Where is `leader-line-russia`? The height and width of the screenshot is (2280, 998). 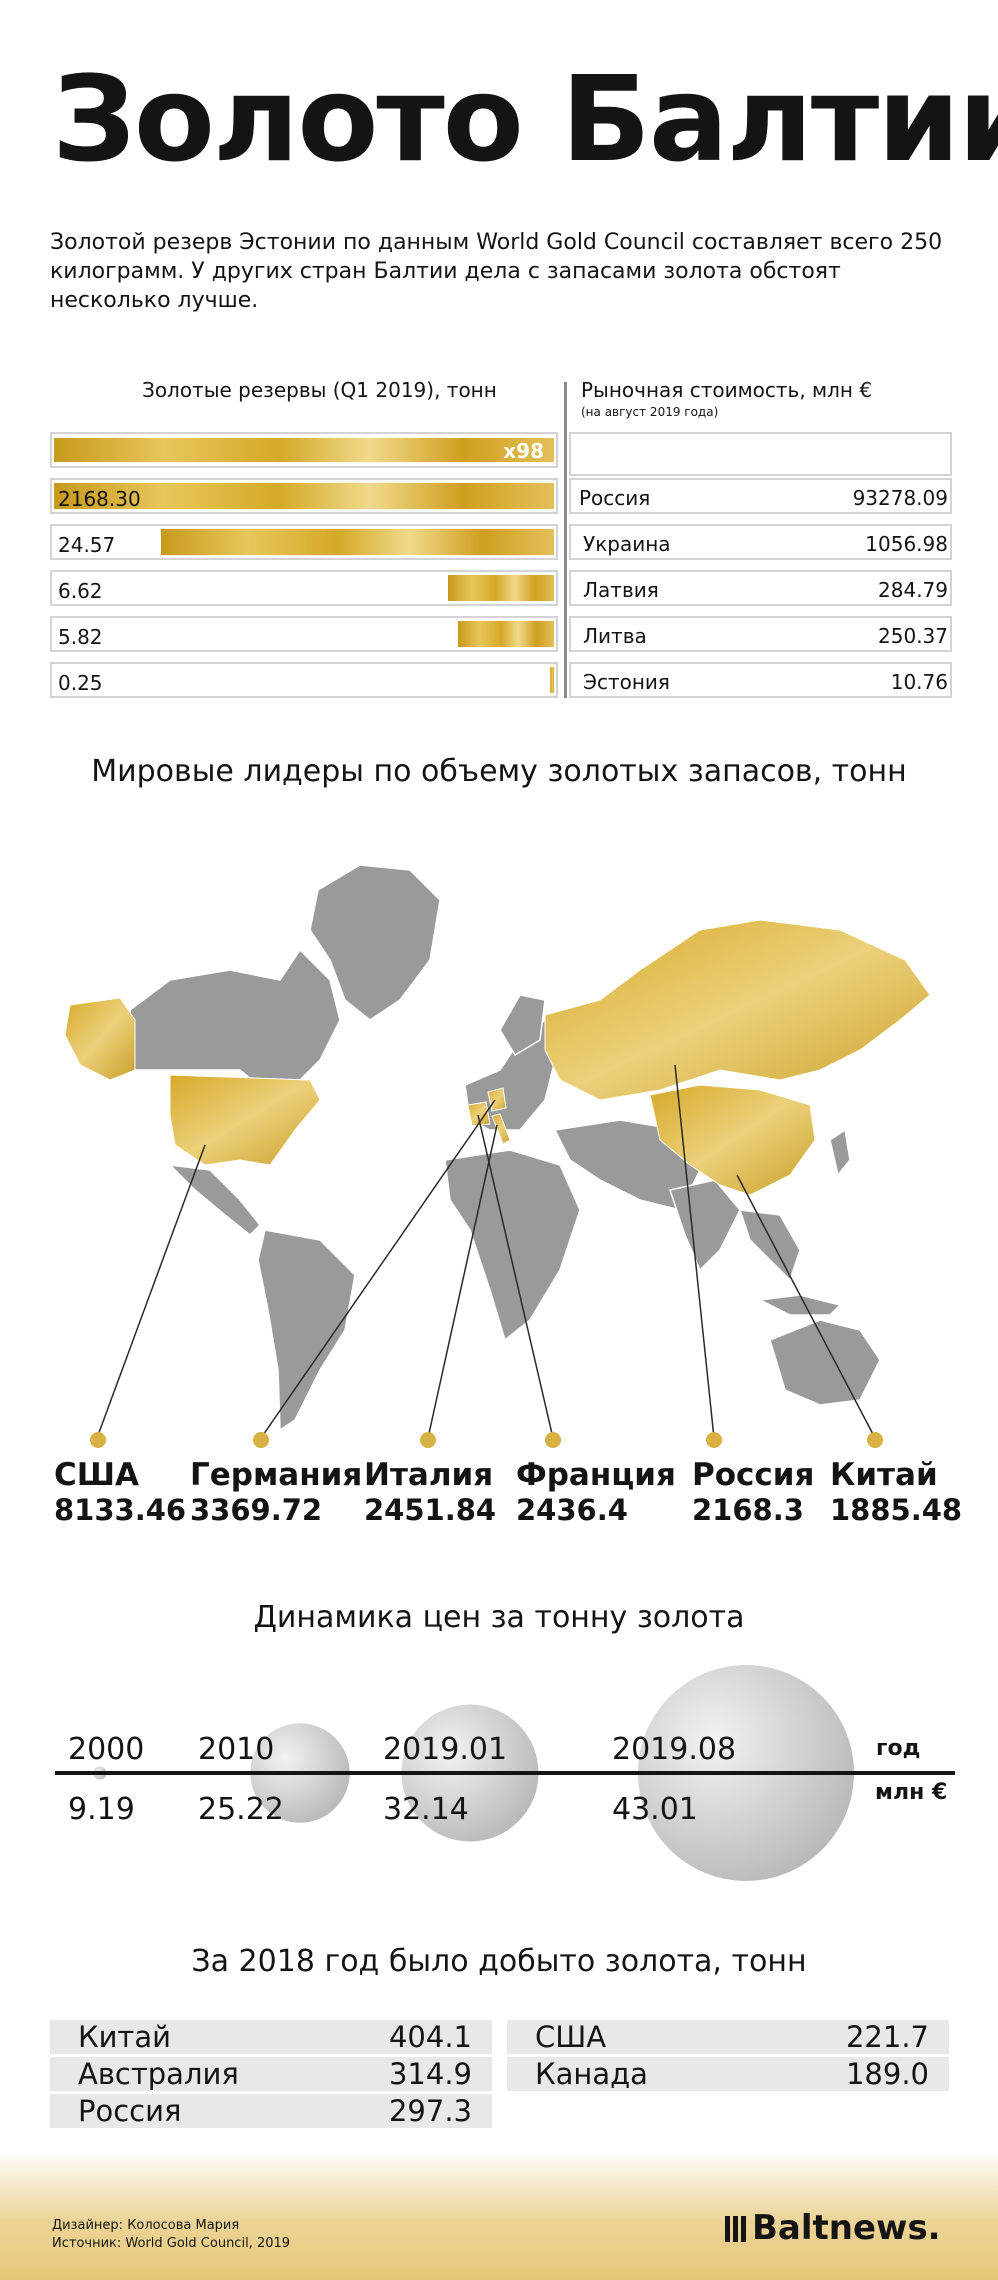 leader-line-russia is located at coordinates (694, 1251).